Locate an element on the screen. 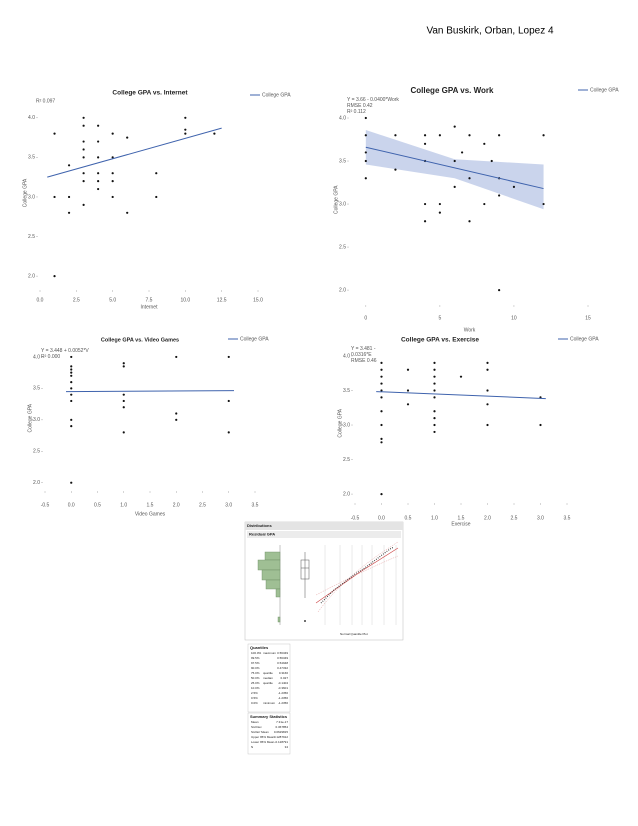  dist-text: 0.5% is located at coordinates (254, 698).